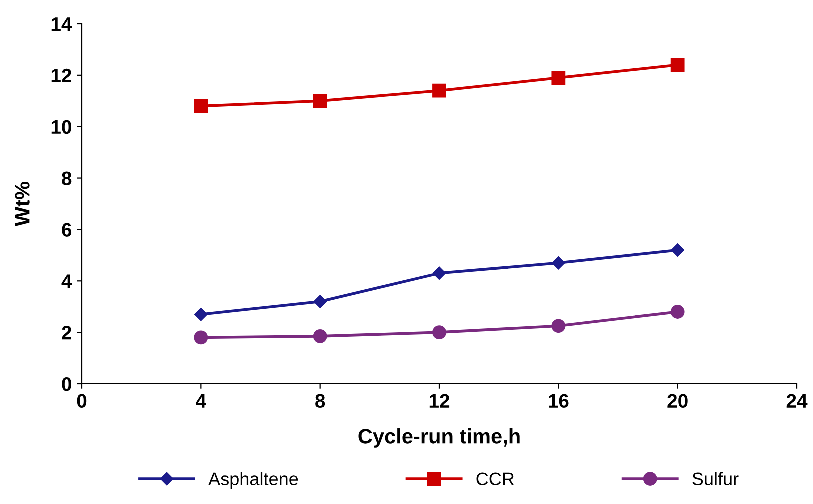 This screenshot has height=504, width=813. I want to click on x-tick-label: 16, so click(559, 401).